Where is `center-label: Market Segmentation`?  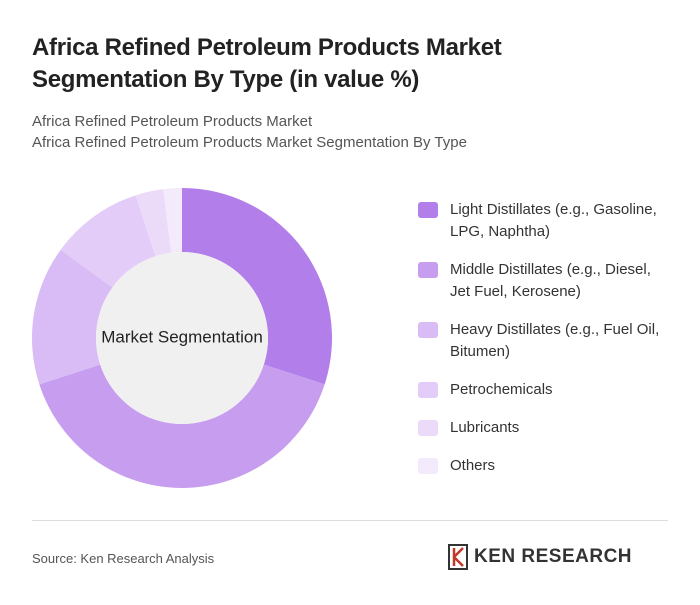 center-label: Market Segmentation is located at coordinates (182, 336).